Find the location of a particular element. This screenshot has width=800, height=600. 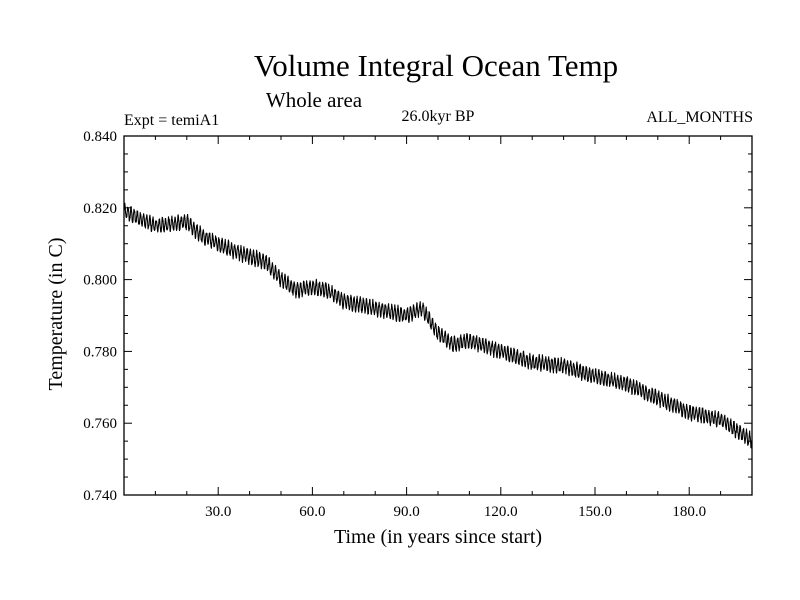

y-tick-label: 0.840 is located at coordinates (100, 137).